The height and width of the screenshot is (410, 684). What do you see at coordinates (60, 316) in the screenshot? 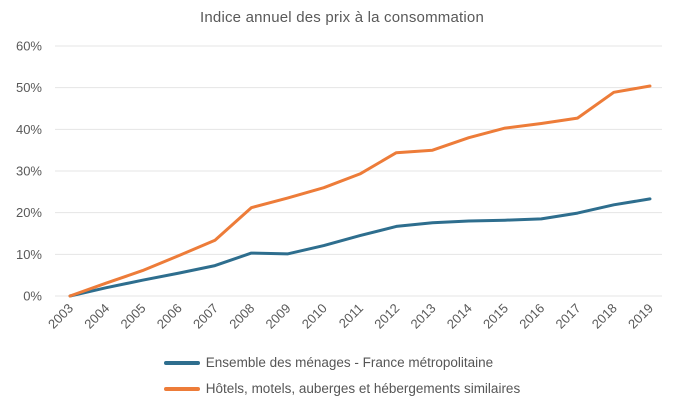
I see `x-tick-label: 2003` at bounding box center [60, 316].